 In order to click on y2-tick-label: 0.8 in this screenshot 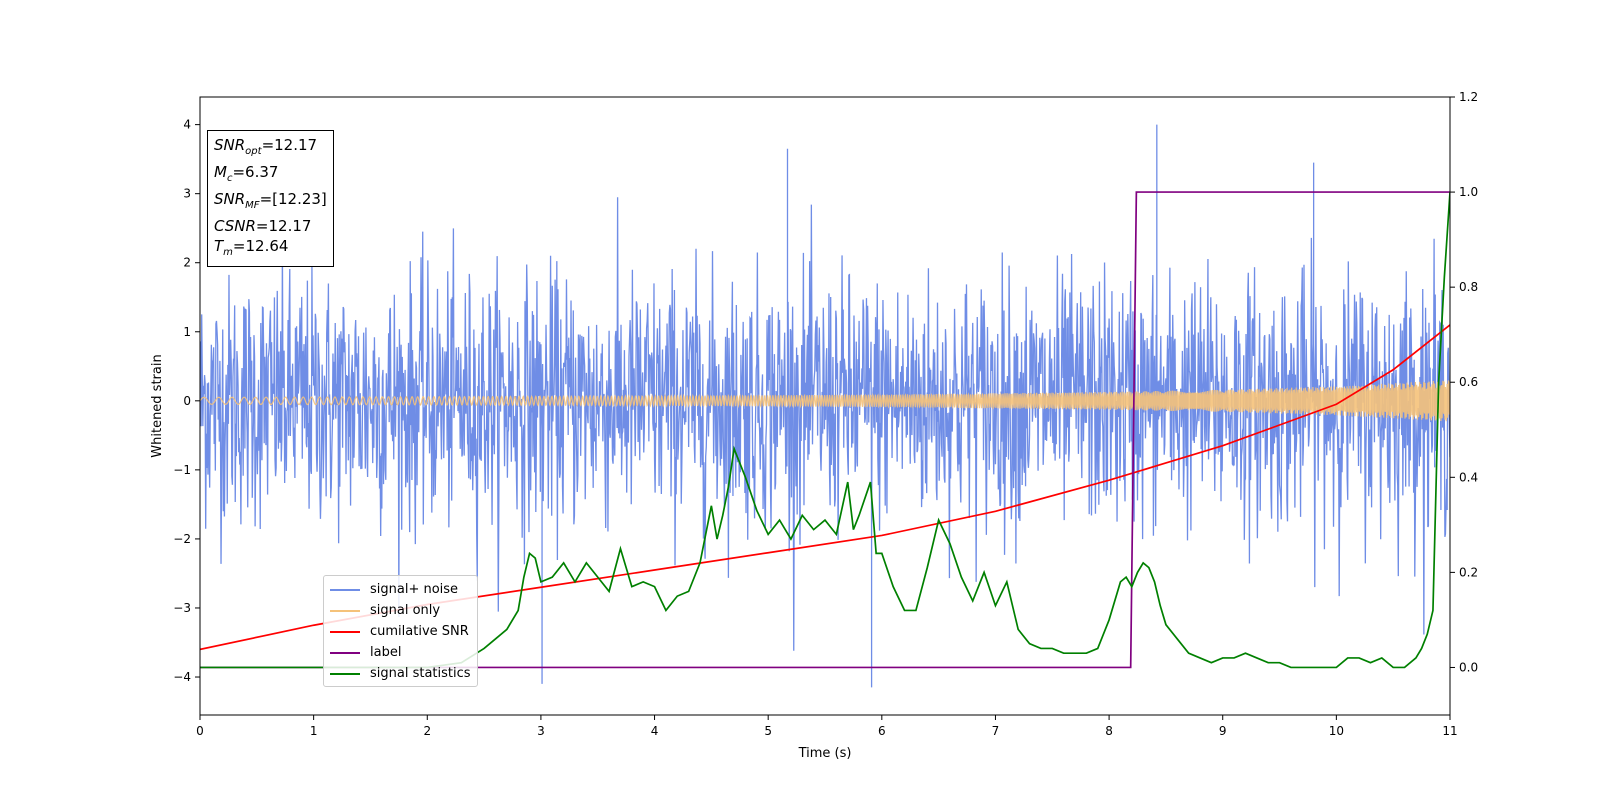, I will do `click(1468, 287)`.